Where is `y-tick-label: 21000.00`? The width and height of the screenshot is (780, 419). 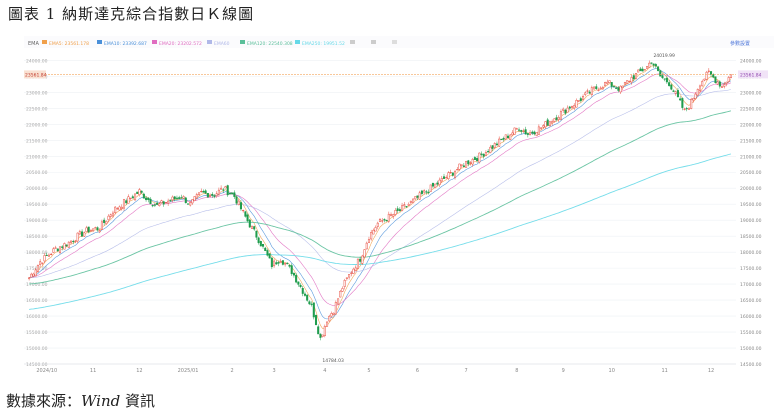
y-tick-label: 21000.00 is located at coordinates (751, 157).